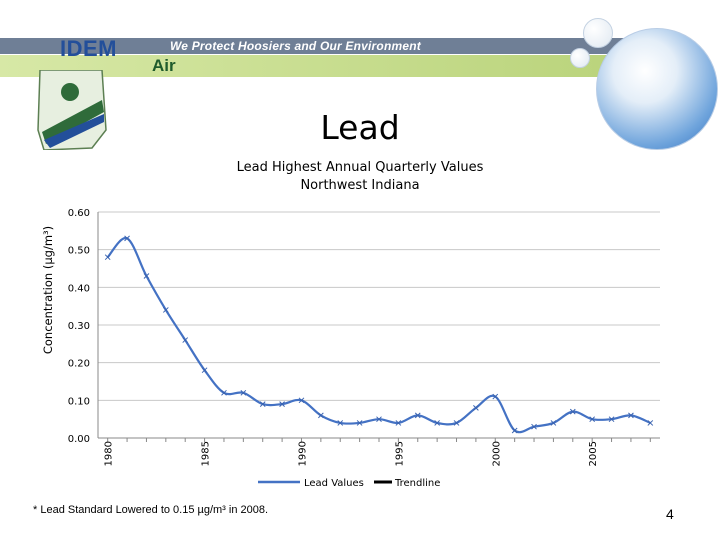 This screenshot has width=720, height=540. Describe the element at coordinates (79, 288) in the screenshot. I see `y-tick-label: 0.40` at that location.